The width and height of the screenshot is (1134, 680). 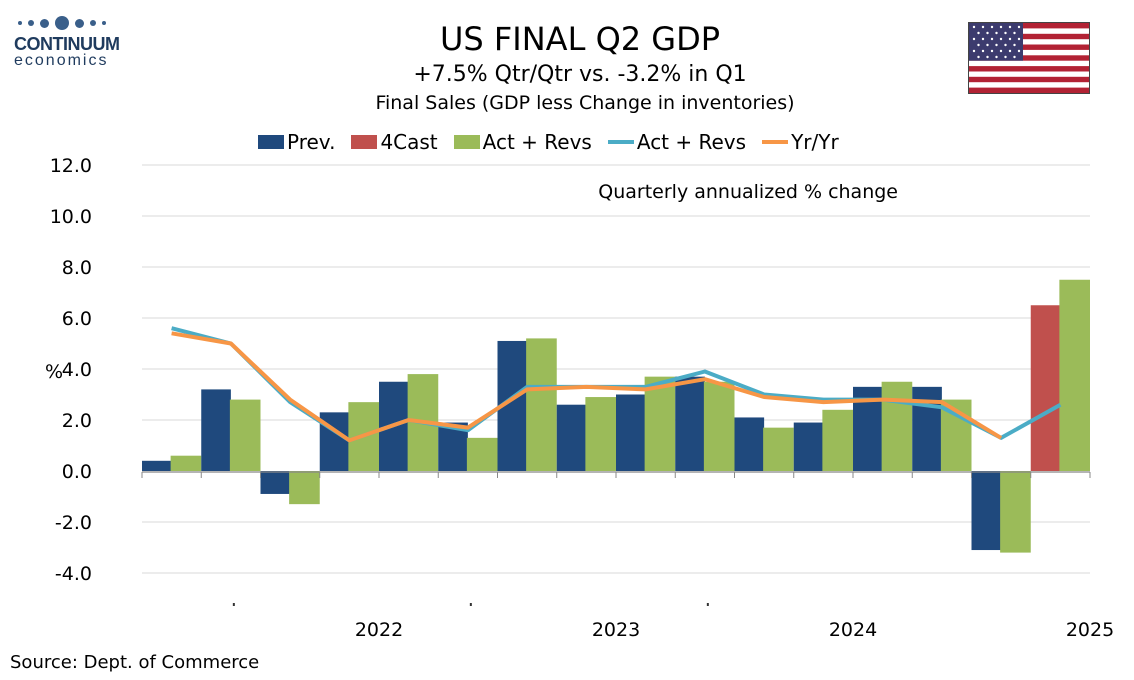 I want to click on y-tick-label: 2.0, so click(x=77, y=421).